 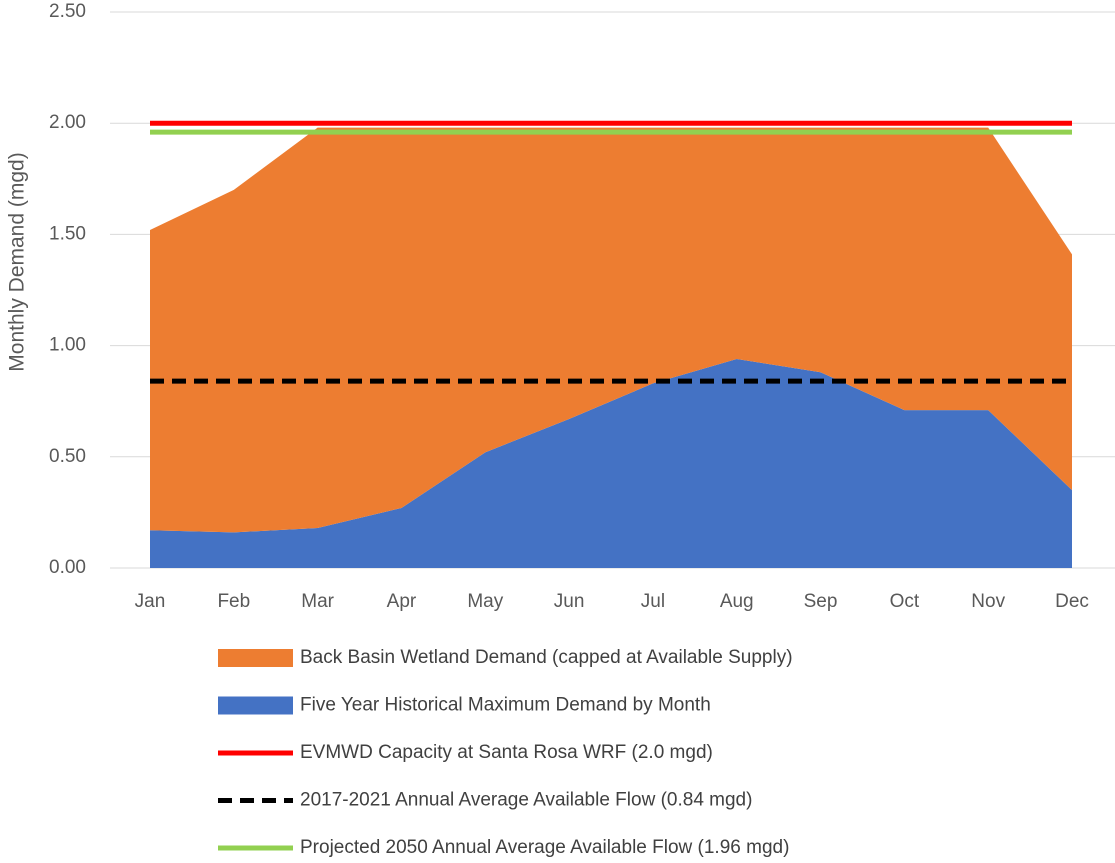 What do you see at coordinates (67, 122) in the screenshot?
I see `y-tick-label: 2.00` at bounding box center [67, 122].